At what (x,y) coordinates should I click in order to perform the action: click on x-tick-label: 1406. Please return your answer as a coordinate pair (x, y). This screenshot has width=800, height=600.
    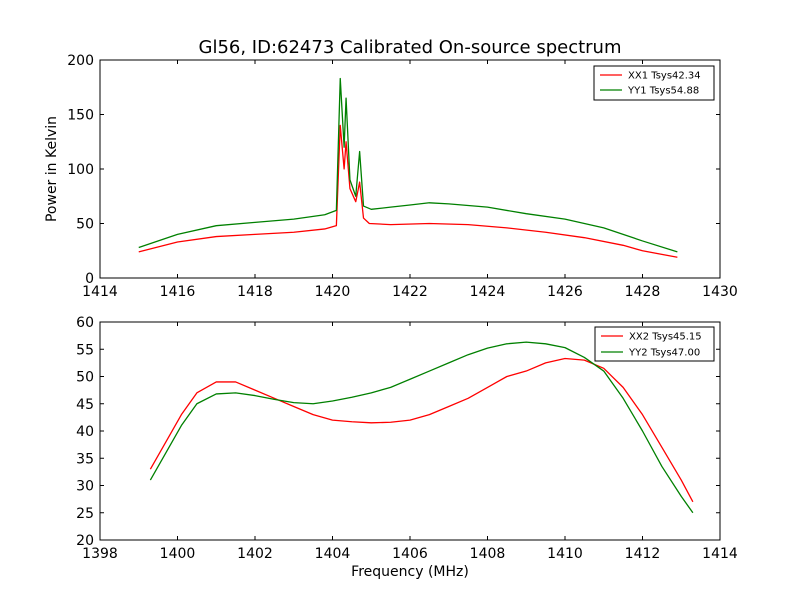
    Looking at the image, I should click on (410, 554).